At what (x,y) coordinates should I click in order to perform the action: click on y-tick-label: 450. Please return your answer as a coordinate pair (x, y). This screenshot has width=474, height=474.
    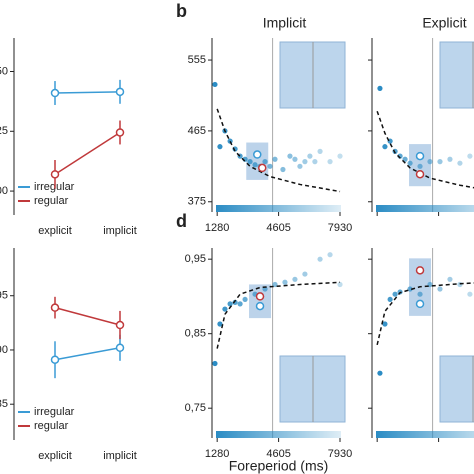
    Looking at the image, I should click on (4, 71).